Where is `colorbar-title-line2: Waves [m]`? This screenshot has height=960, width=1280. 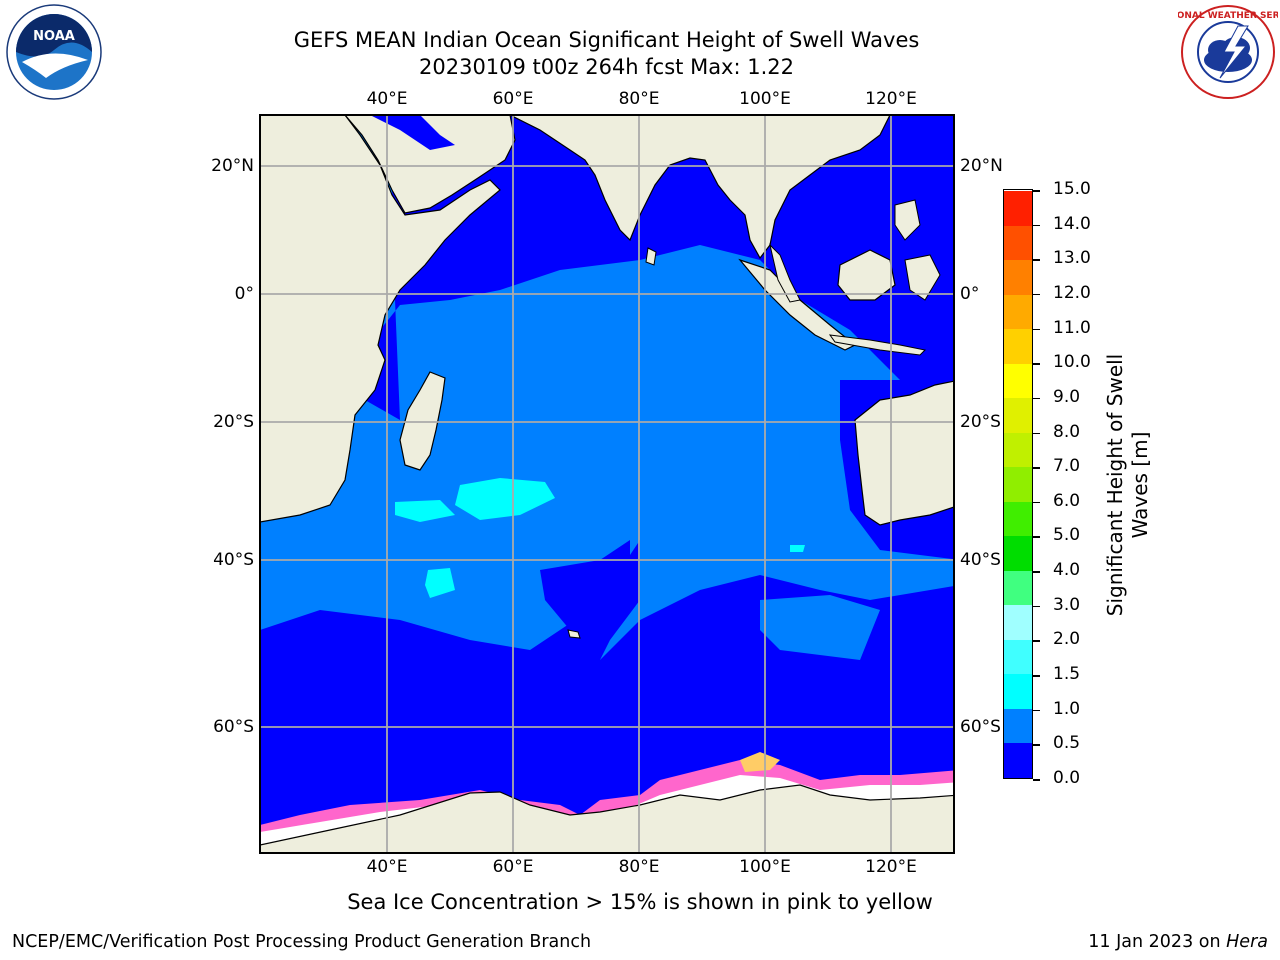
colorbar-title-line2: Waves [m] is located at coordinates (1140, 485).